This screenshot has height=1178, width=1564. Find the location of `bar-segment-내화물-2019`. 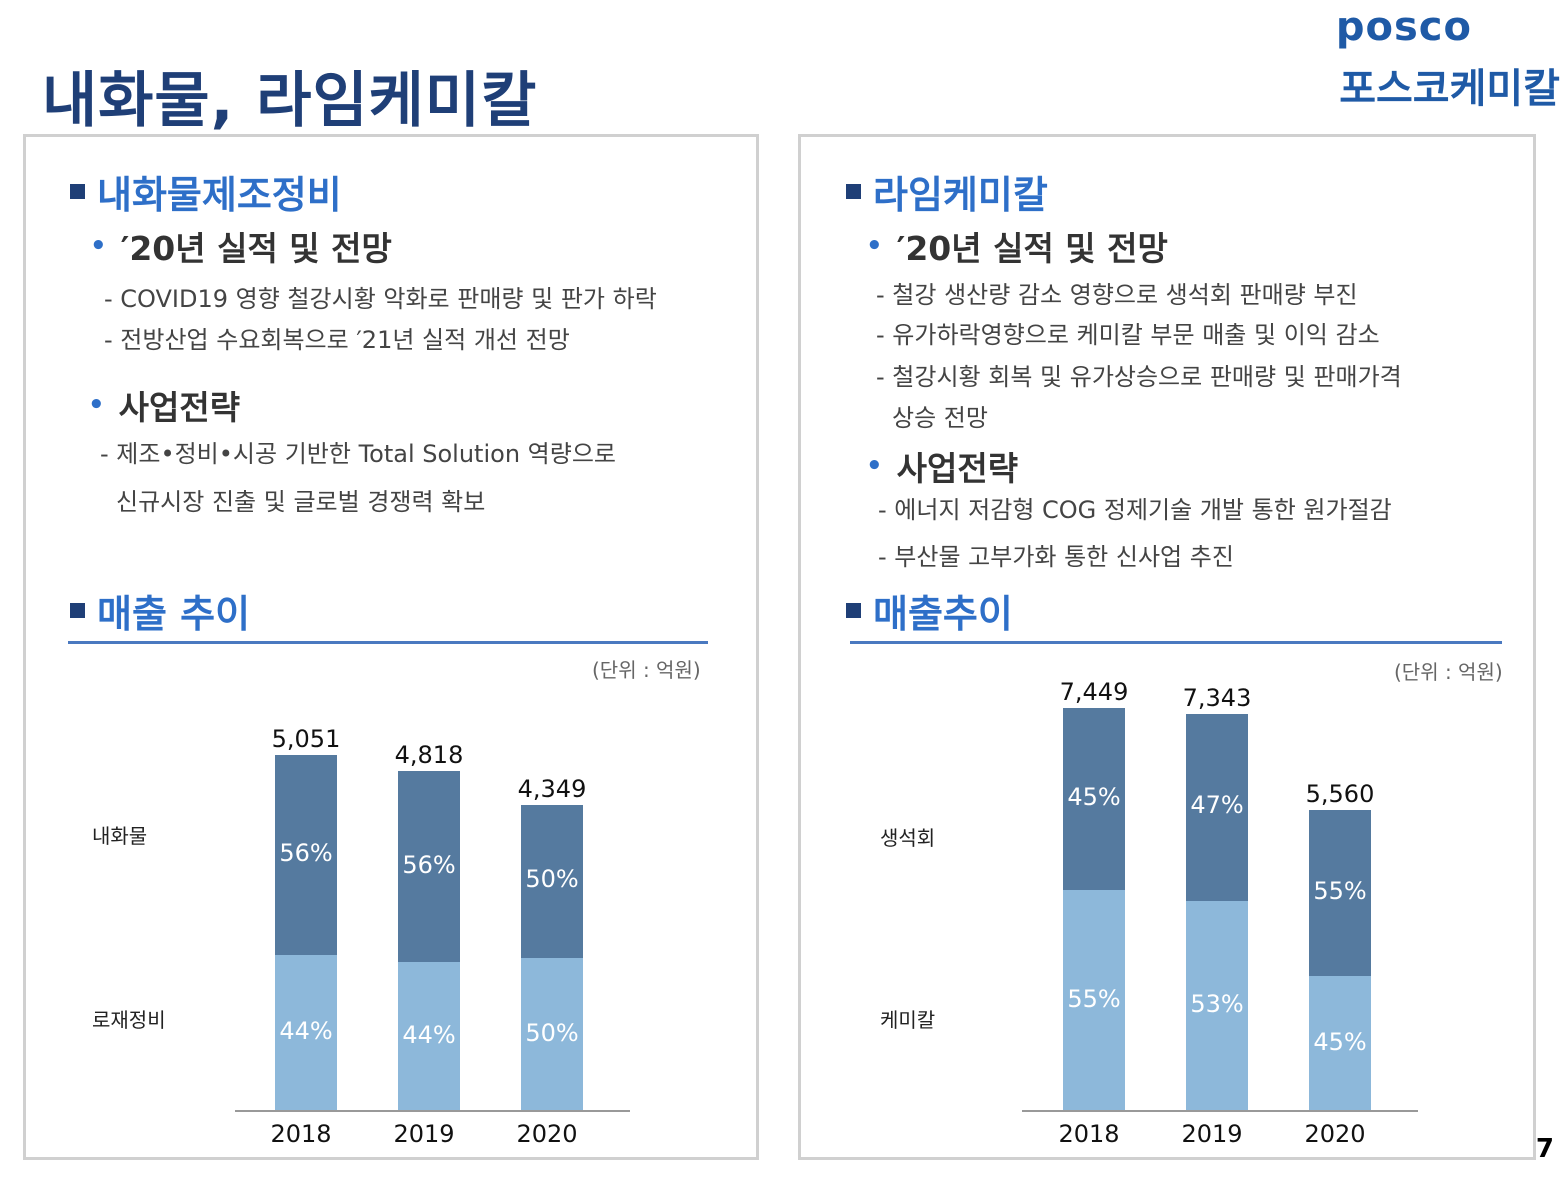

bar-segment-내화물-2019 is located at coordinates (429, 867).